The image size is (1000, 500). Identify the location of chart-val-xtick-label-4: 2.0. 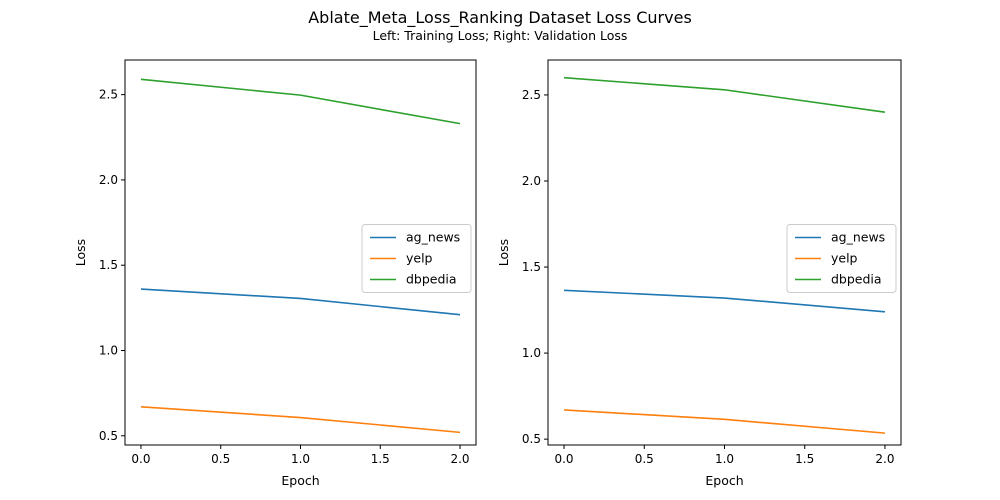
(884, 459).